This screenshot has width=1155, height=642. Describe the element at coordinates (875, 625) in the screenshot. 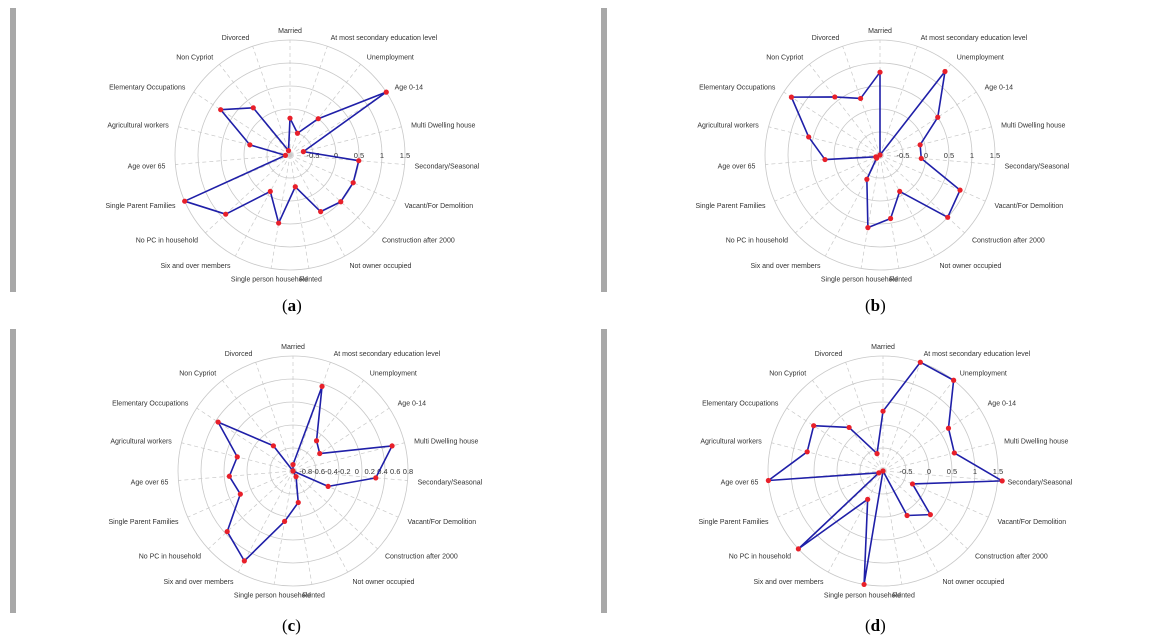

I see `caption-d: (d)` at that location.